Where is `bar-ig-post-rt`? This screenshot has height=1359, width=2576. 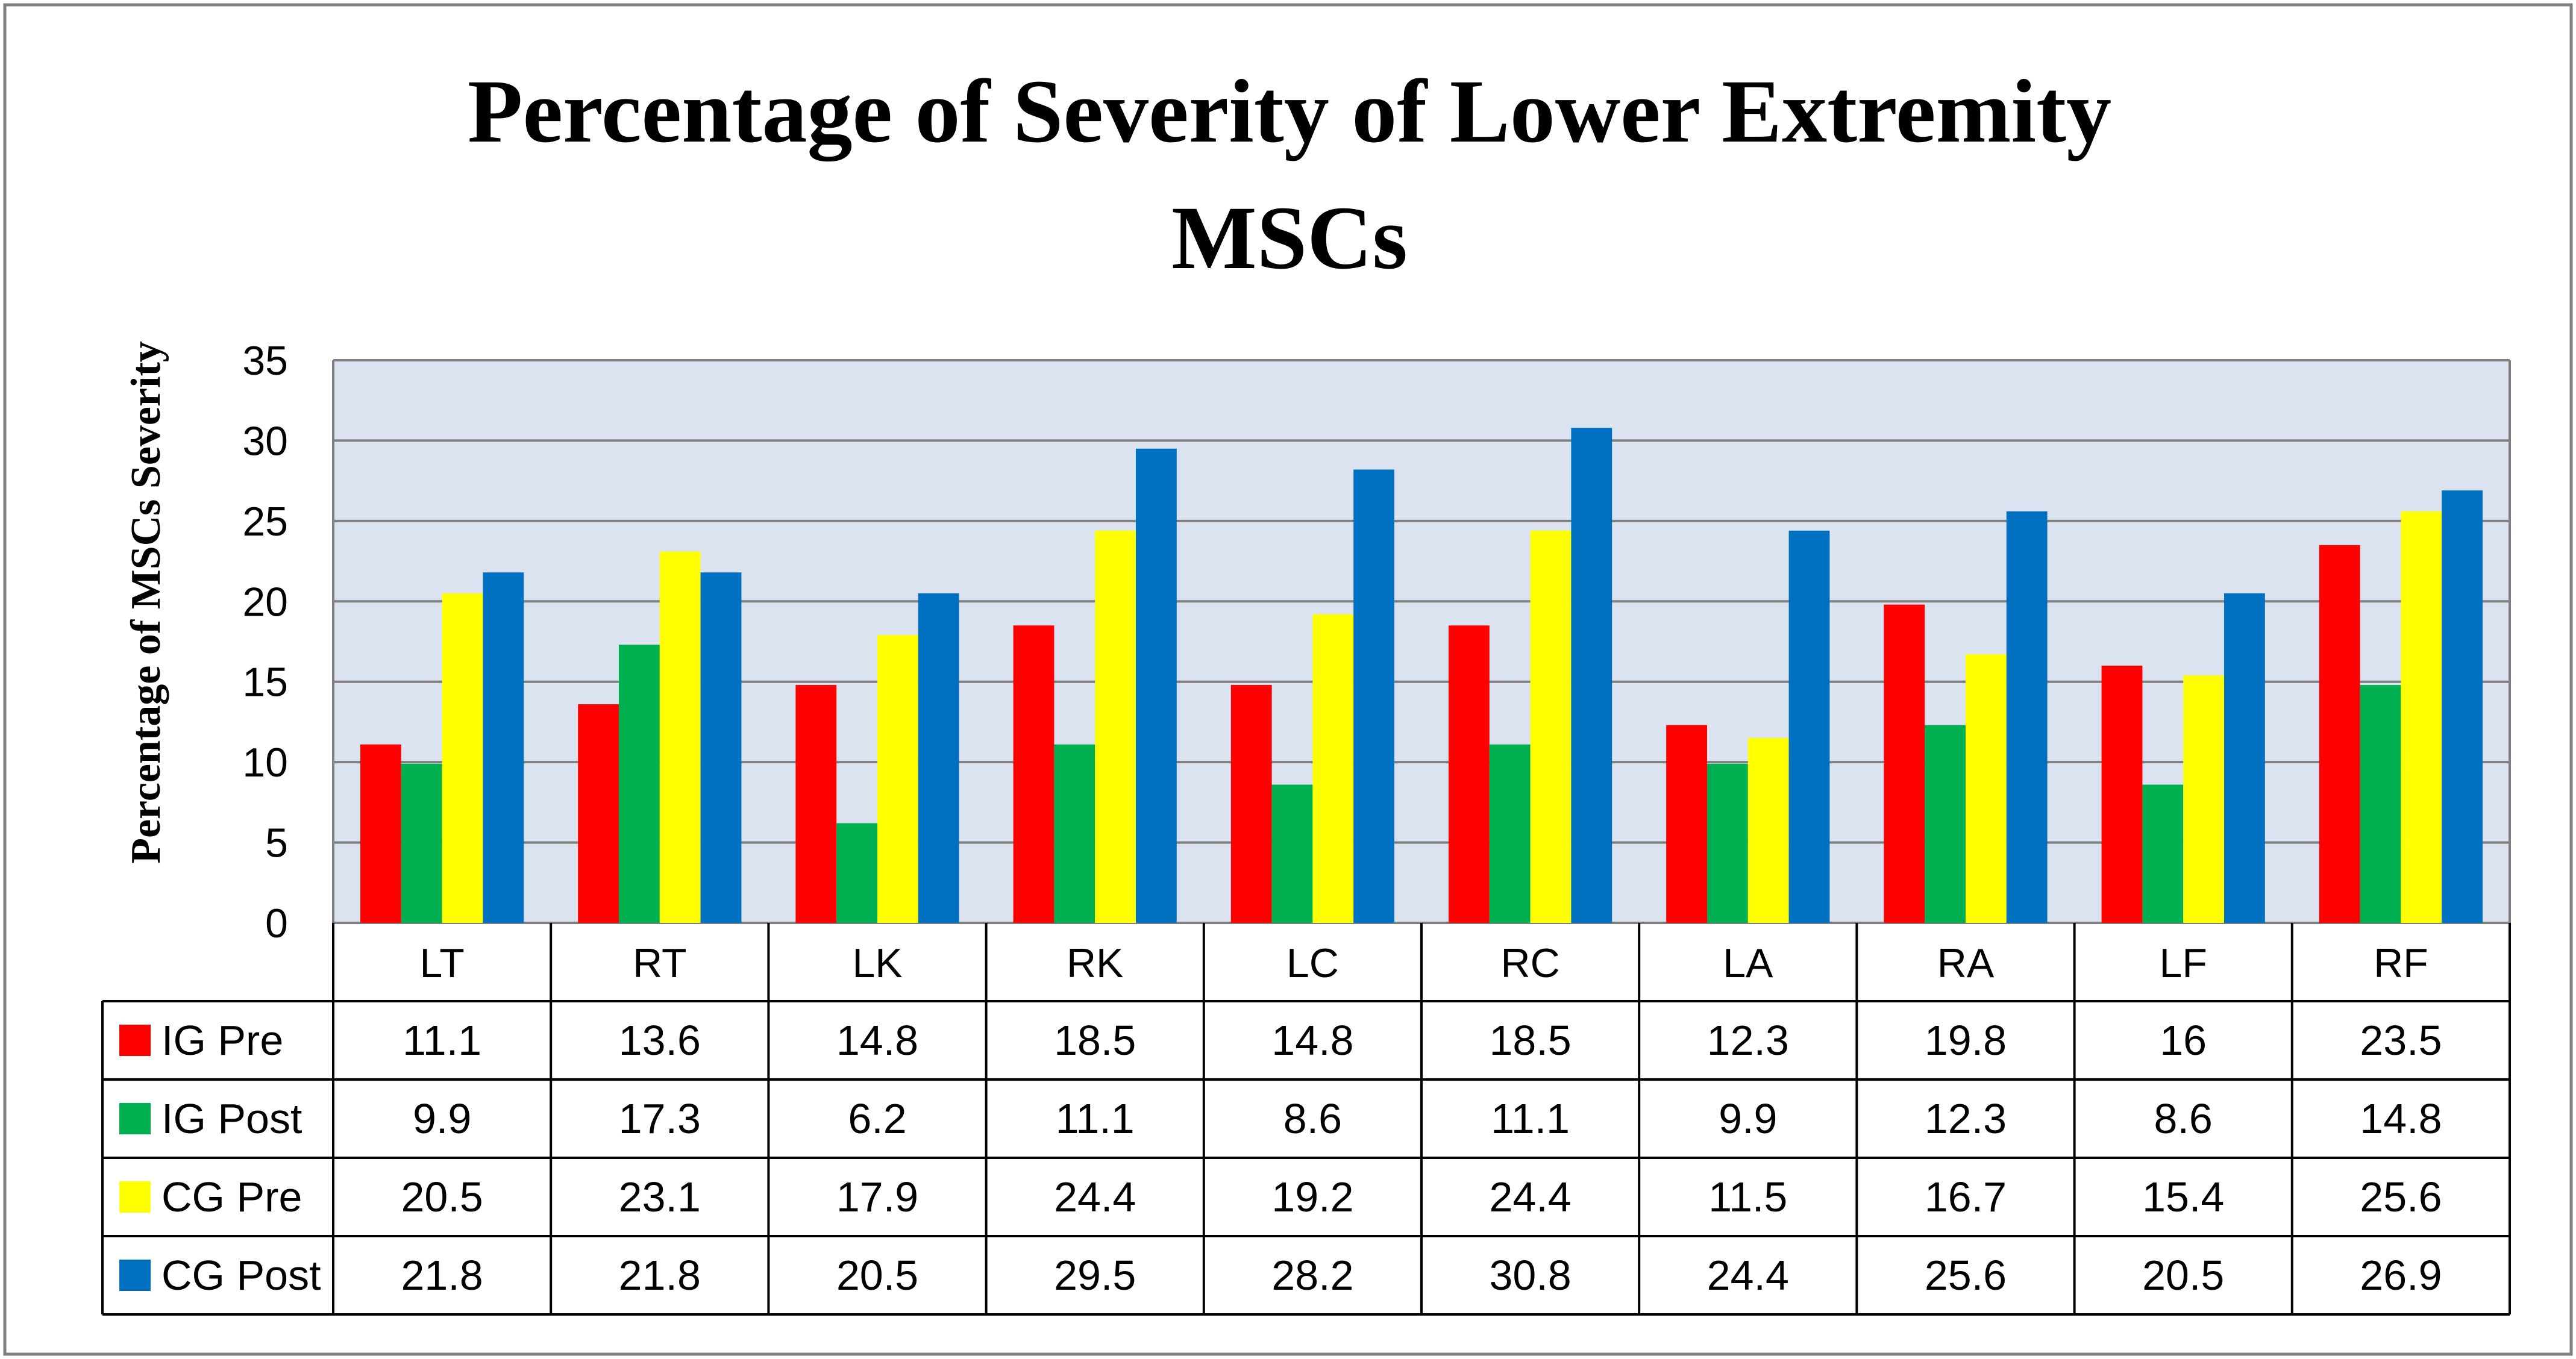 bar-ig-post-rt is located at coordinates (639, 784).